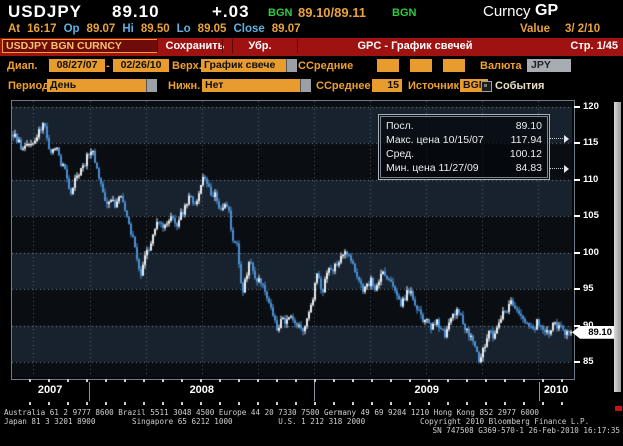 Image resolution: width=623 pixels, height=446 pixels. I want to click on mavg2-input: 15, so click(387, 85).